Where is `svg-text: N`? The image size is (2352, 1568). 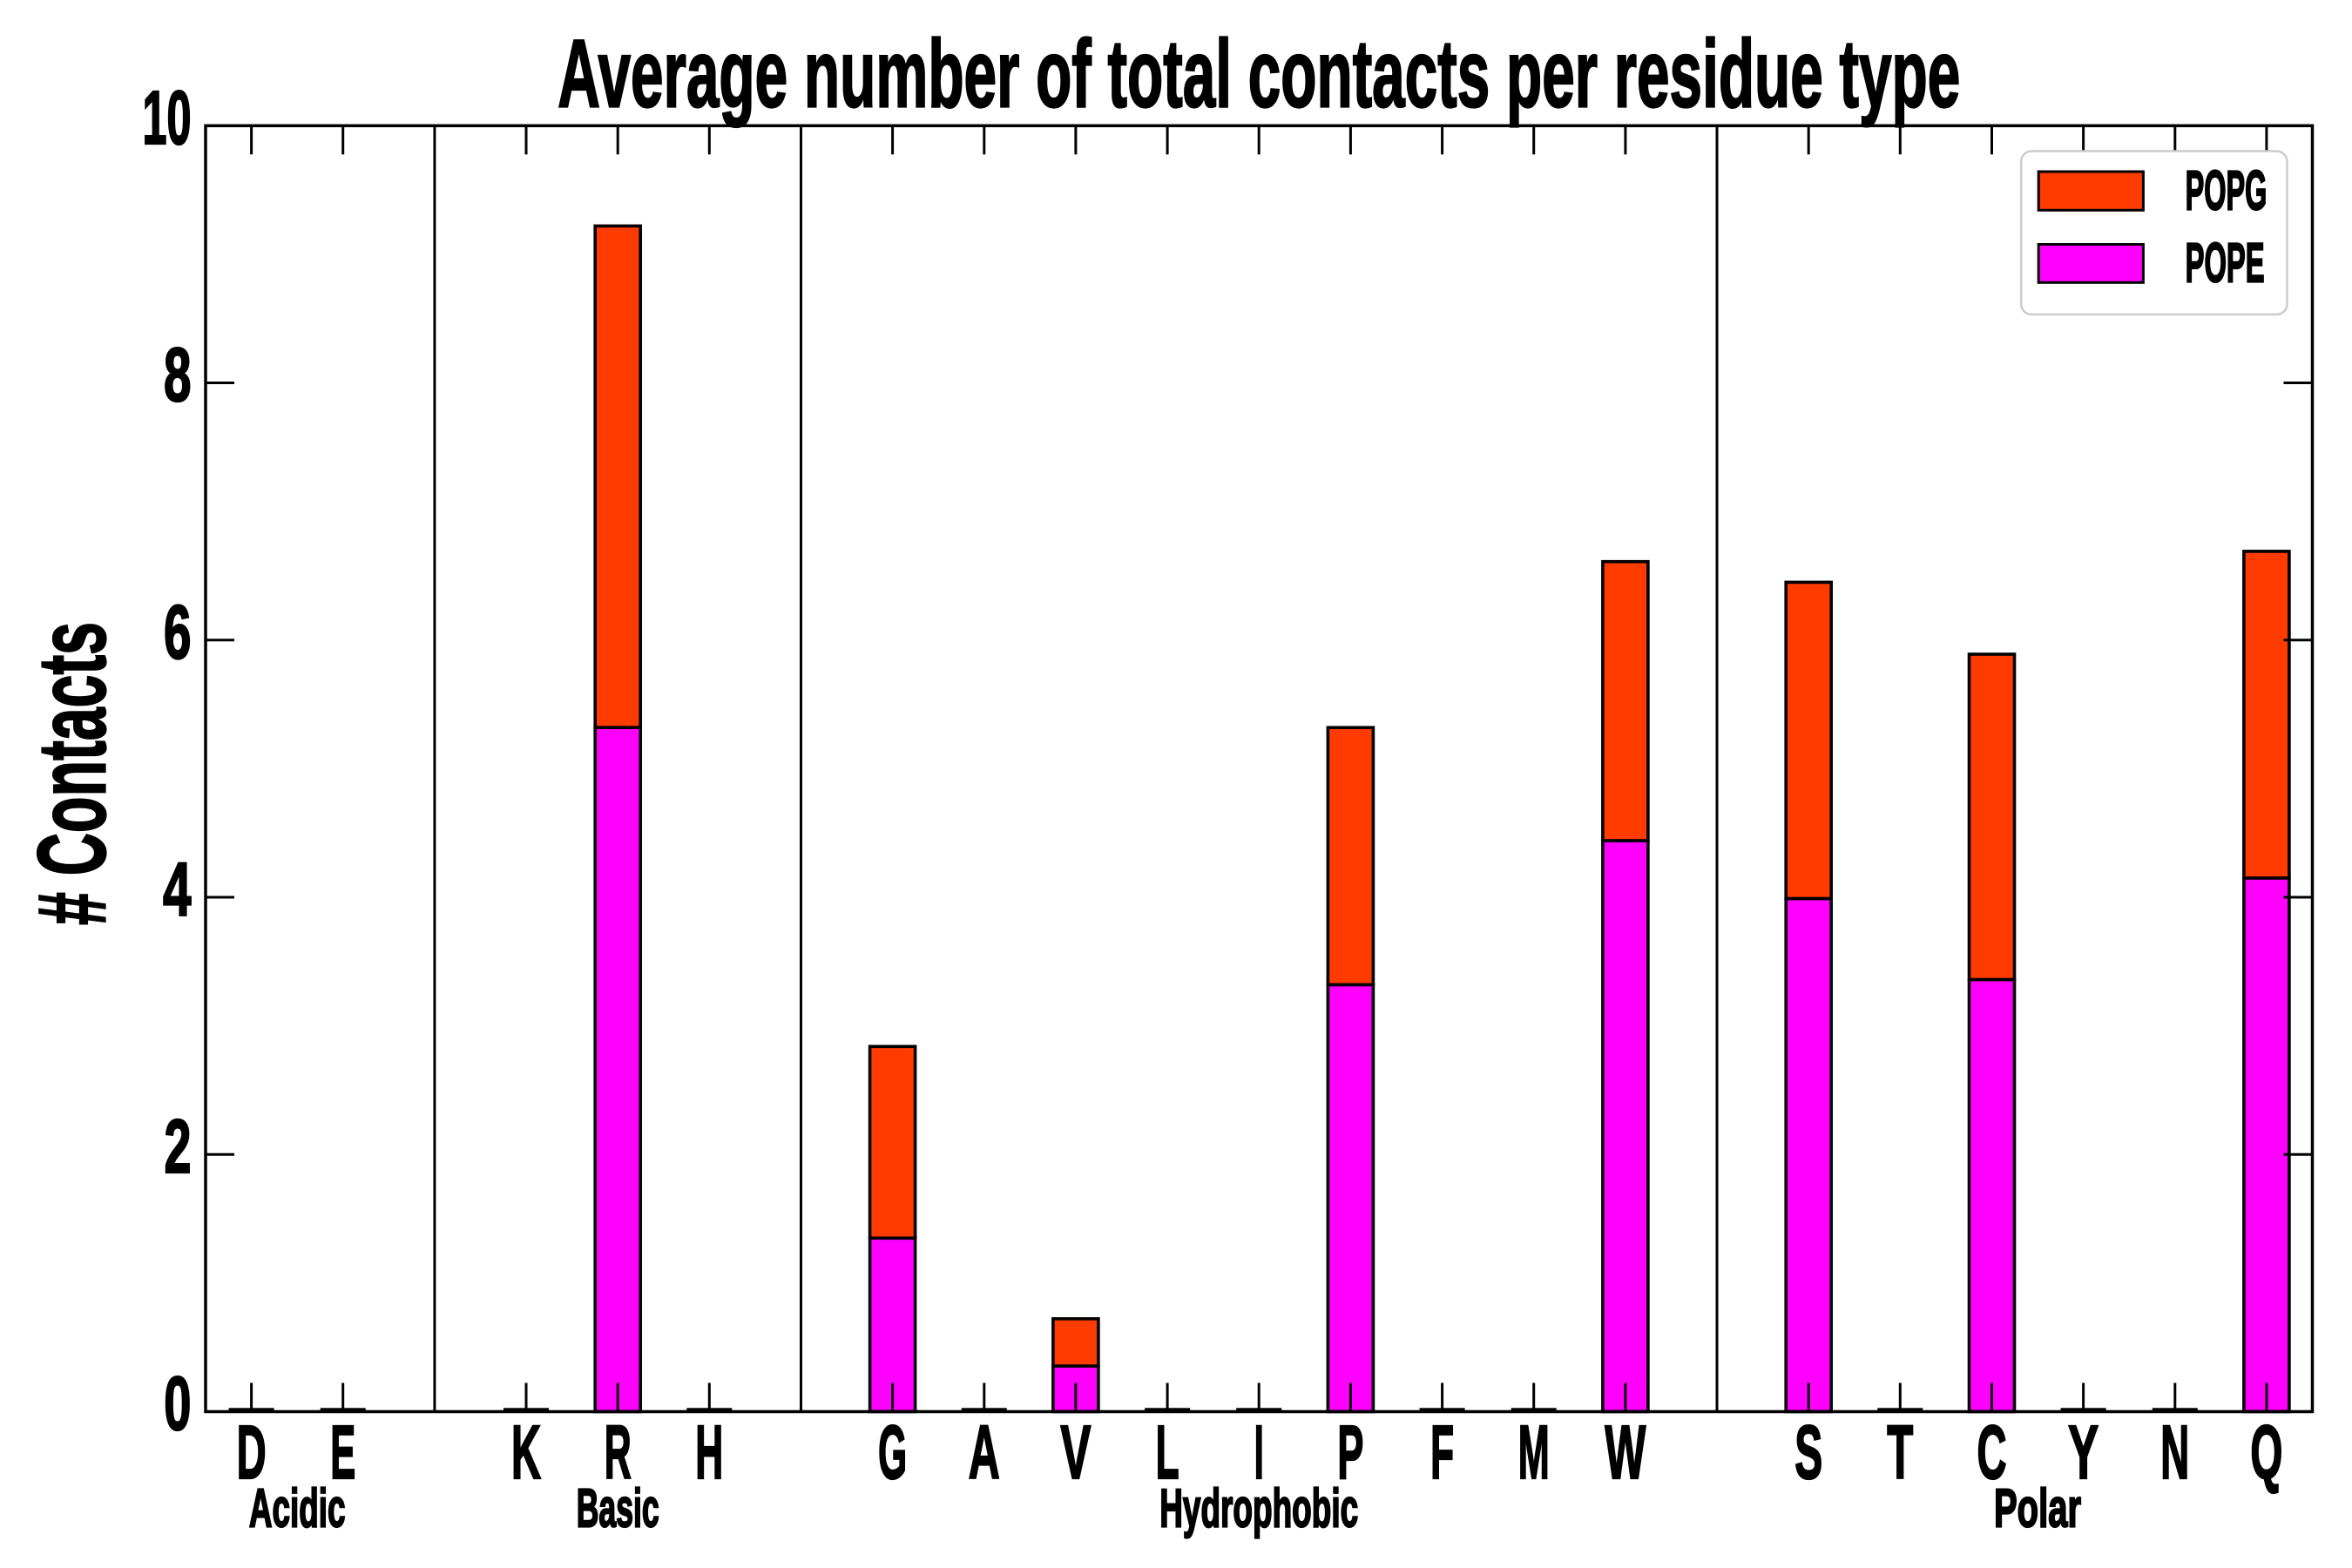 svg-text: N is located at coordinates (2174, 1452).